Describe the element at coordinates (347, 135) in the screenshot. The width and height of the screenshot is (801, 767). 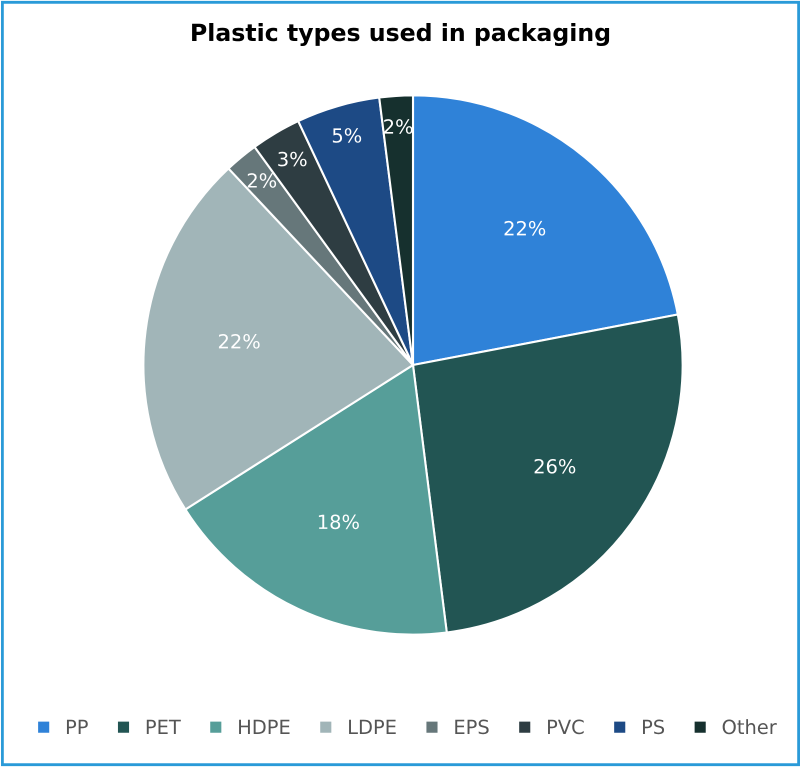
I see `data-label: 5%` at that location.